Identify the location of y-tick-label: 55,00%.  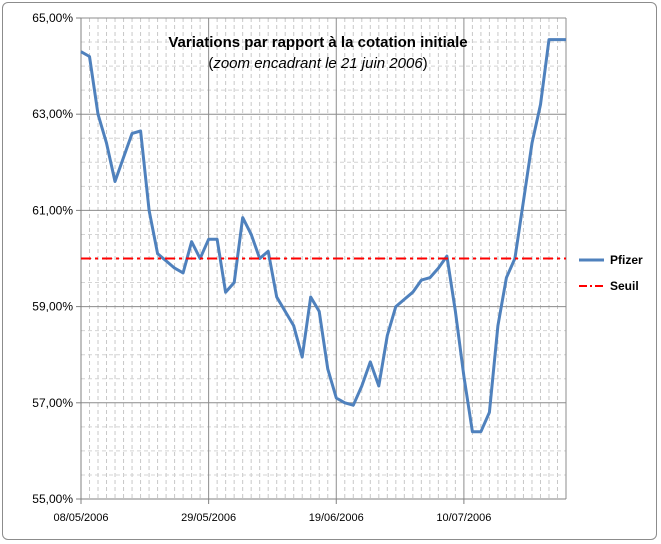
(52, 499).